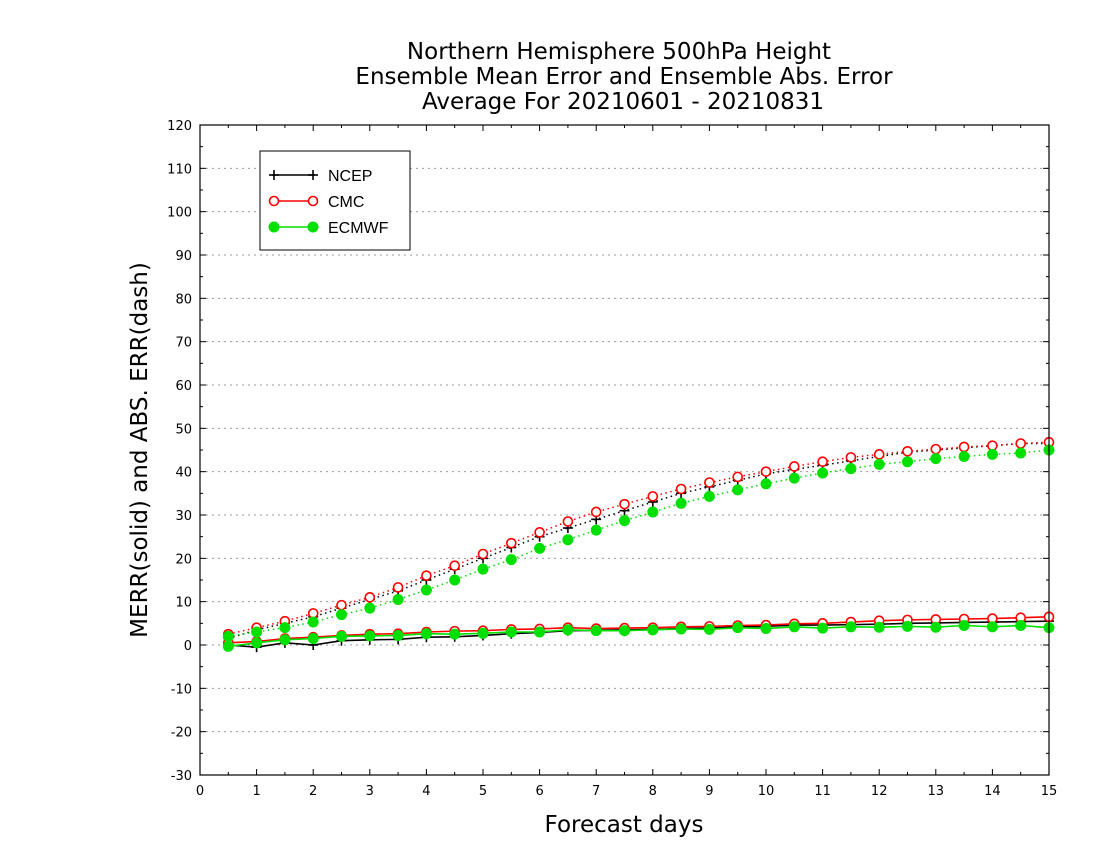 This screenshot has height=850, width=1100. I want to click on y-tick-label: 50, so click(183, 429).